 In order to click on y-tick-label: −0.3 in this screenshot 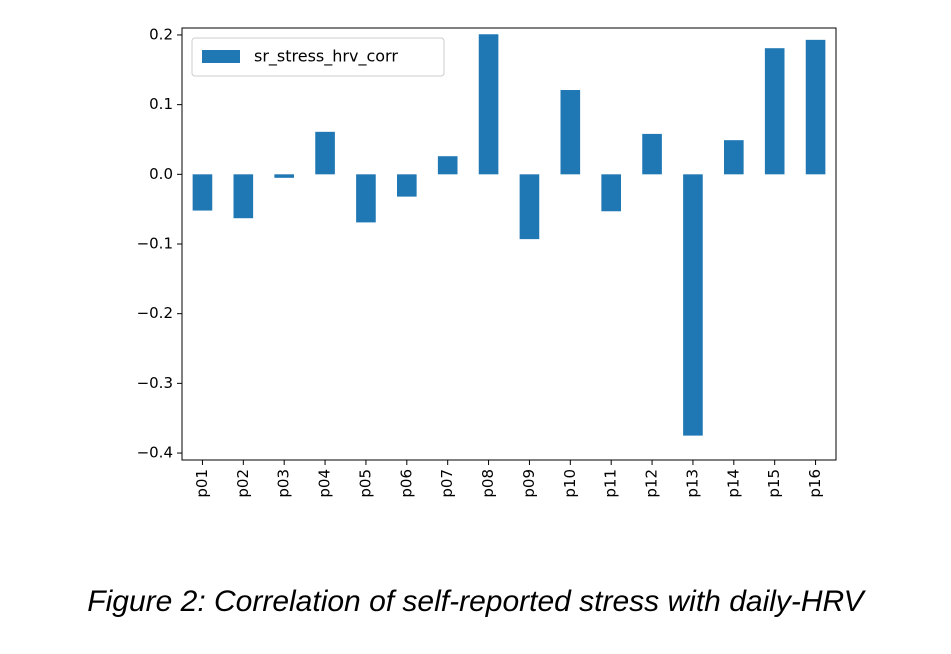, I will do `click(155, 383)`.